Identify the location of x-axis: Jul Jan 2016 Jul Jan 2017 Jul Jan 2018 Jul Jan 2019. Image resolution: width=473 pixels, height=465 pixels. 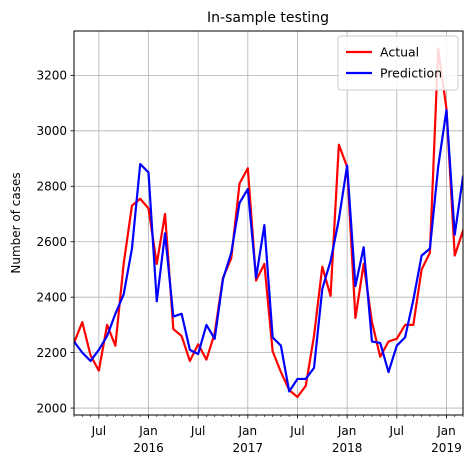
(268, 435).